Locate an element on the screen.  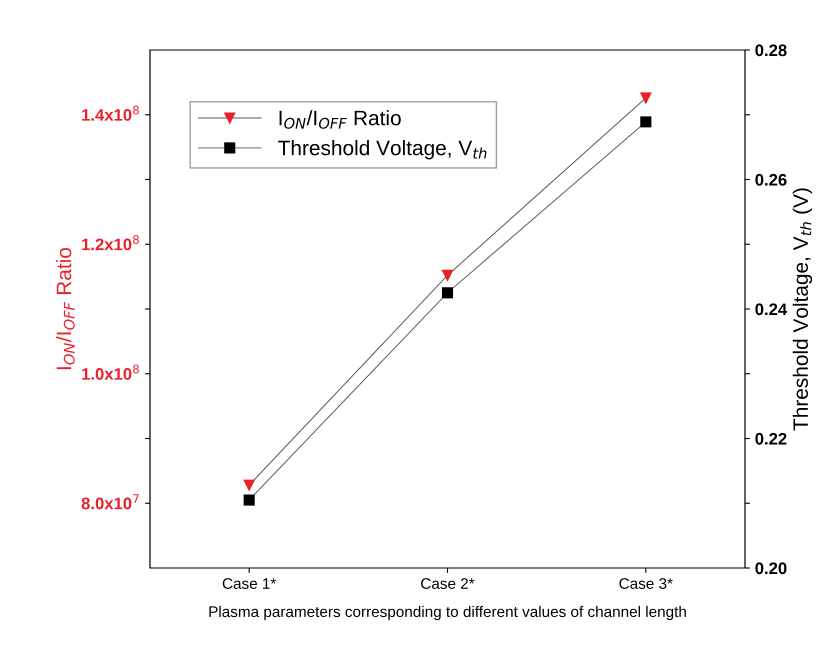
y-tick-label: 8.0x10$^{7}$ is located at coordinates (110, 502).